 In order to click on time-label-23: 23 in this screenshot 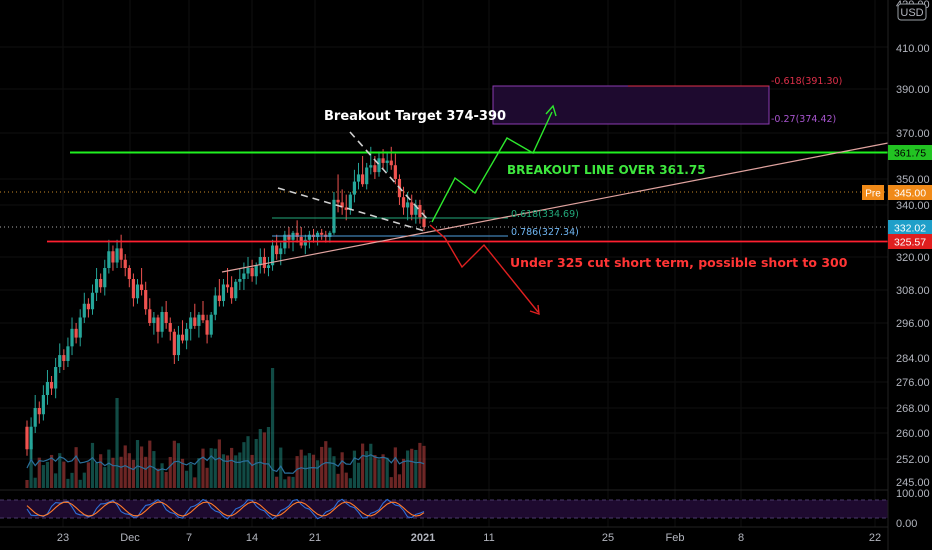, I will do `click(63, 538)`.